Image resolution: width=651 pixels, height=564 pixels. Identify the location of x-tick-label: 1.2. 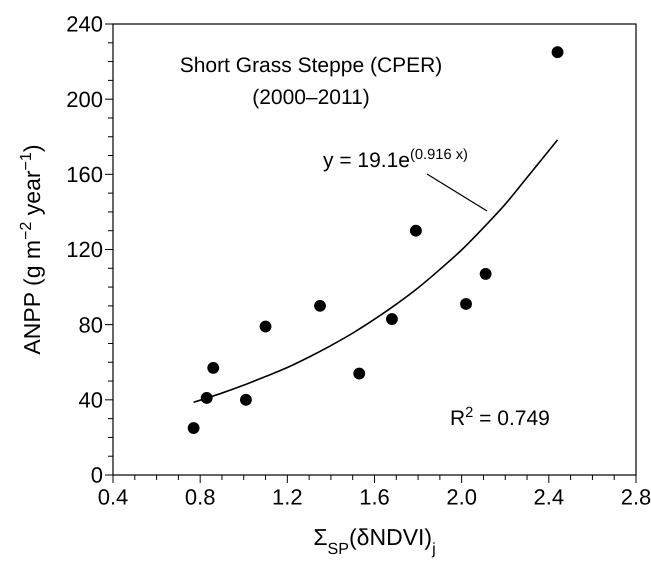
(287, 497).